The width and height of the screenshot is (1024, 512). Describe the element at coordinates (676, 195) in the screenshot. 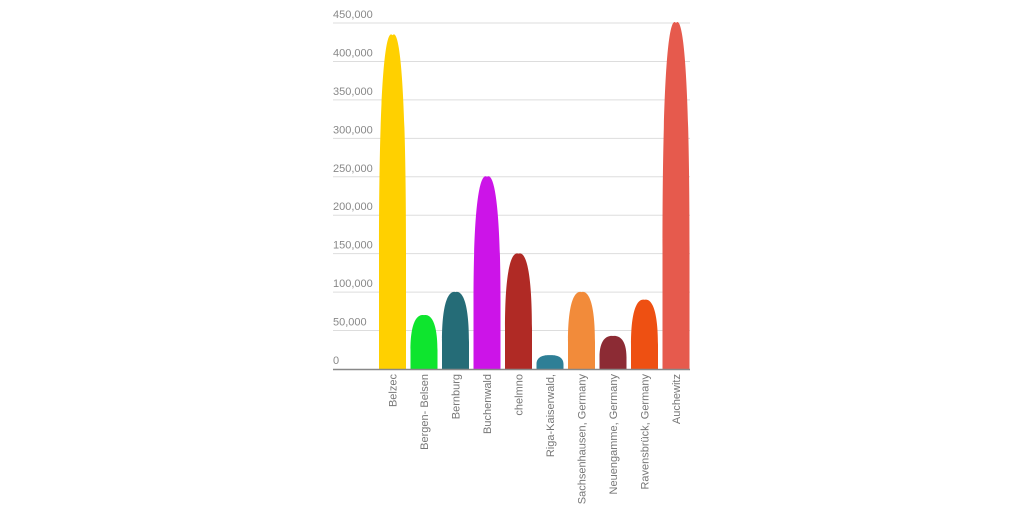

I see `bar-auchewitz` at that location.